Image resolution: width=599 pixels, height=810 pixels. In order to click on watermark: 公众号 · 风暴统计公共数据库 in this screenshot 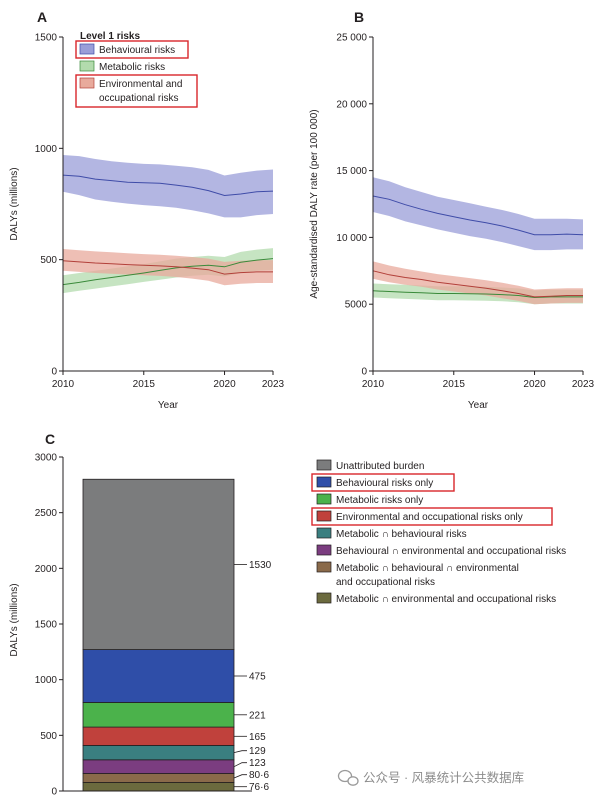, I will do `click(430, 777)`.